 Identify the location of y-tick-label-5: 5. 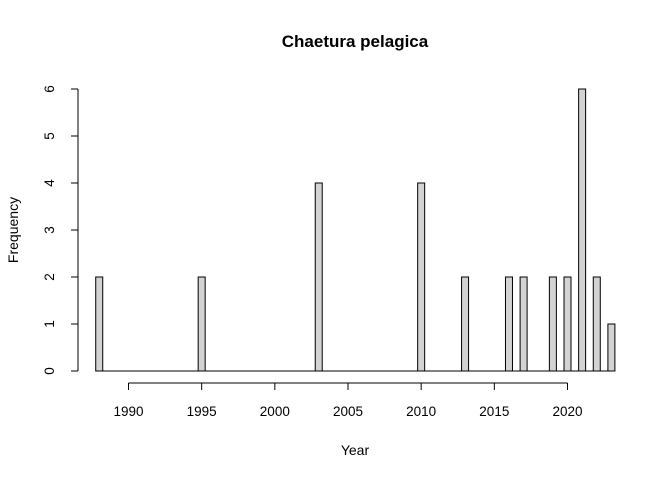
(49, 136).